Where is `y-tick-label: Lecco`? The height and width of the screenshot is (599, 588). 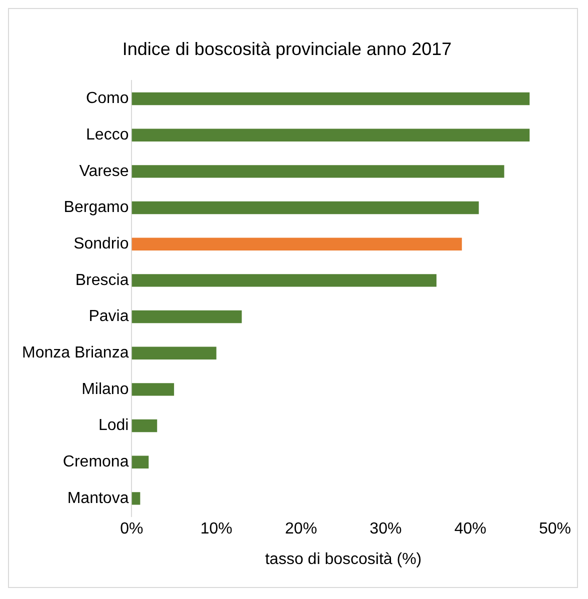 y-tick-label: Lecco is located at coordinates (107, 135).